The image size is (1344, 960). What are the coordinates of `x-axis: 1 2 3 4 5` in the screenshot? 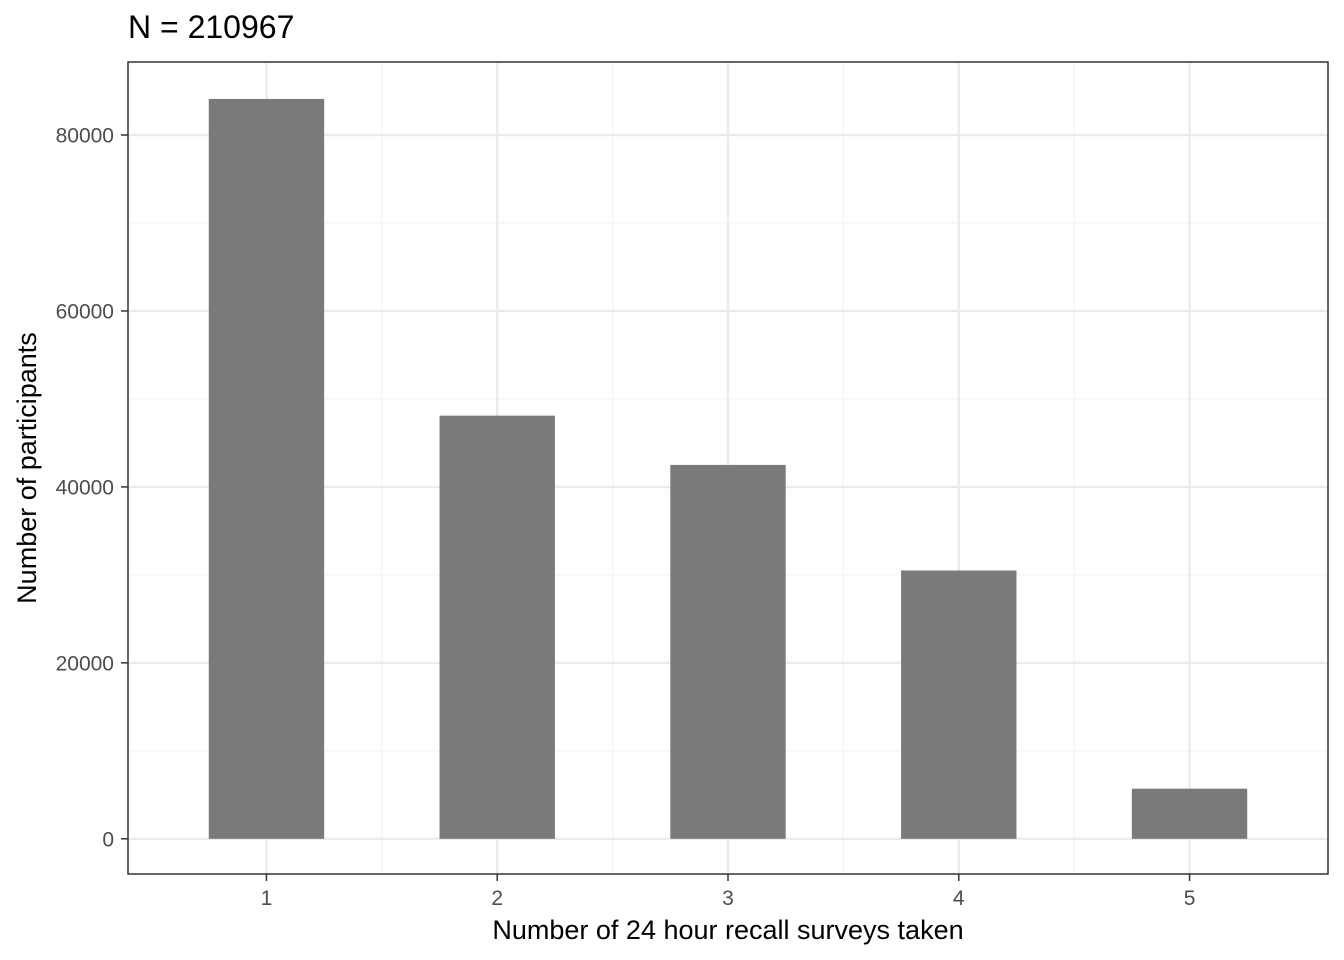 It's located at (728, 892).